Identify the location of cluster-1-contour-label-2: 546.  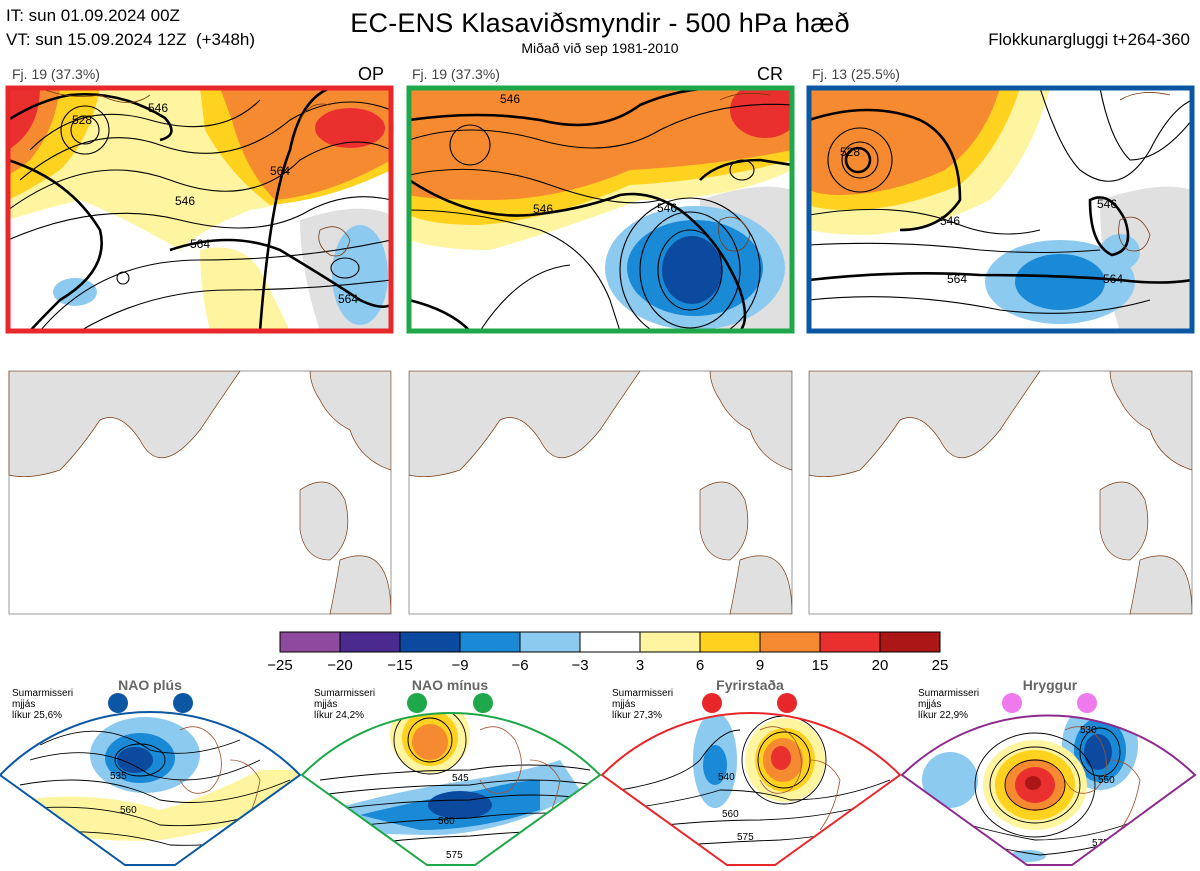
(158, 108).